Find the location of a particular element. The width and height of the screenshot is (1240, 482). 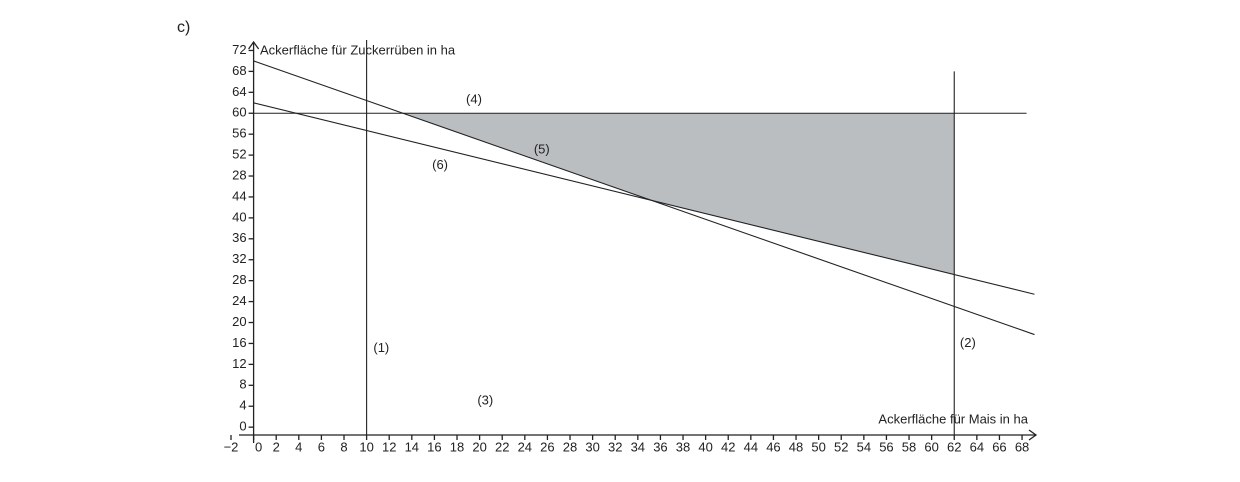

x-tick-label: 58 is located at coordinates (909, 446).